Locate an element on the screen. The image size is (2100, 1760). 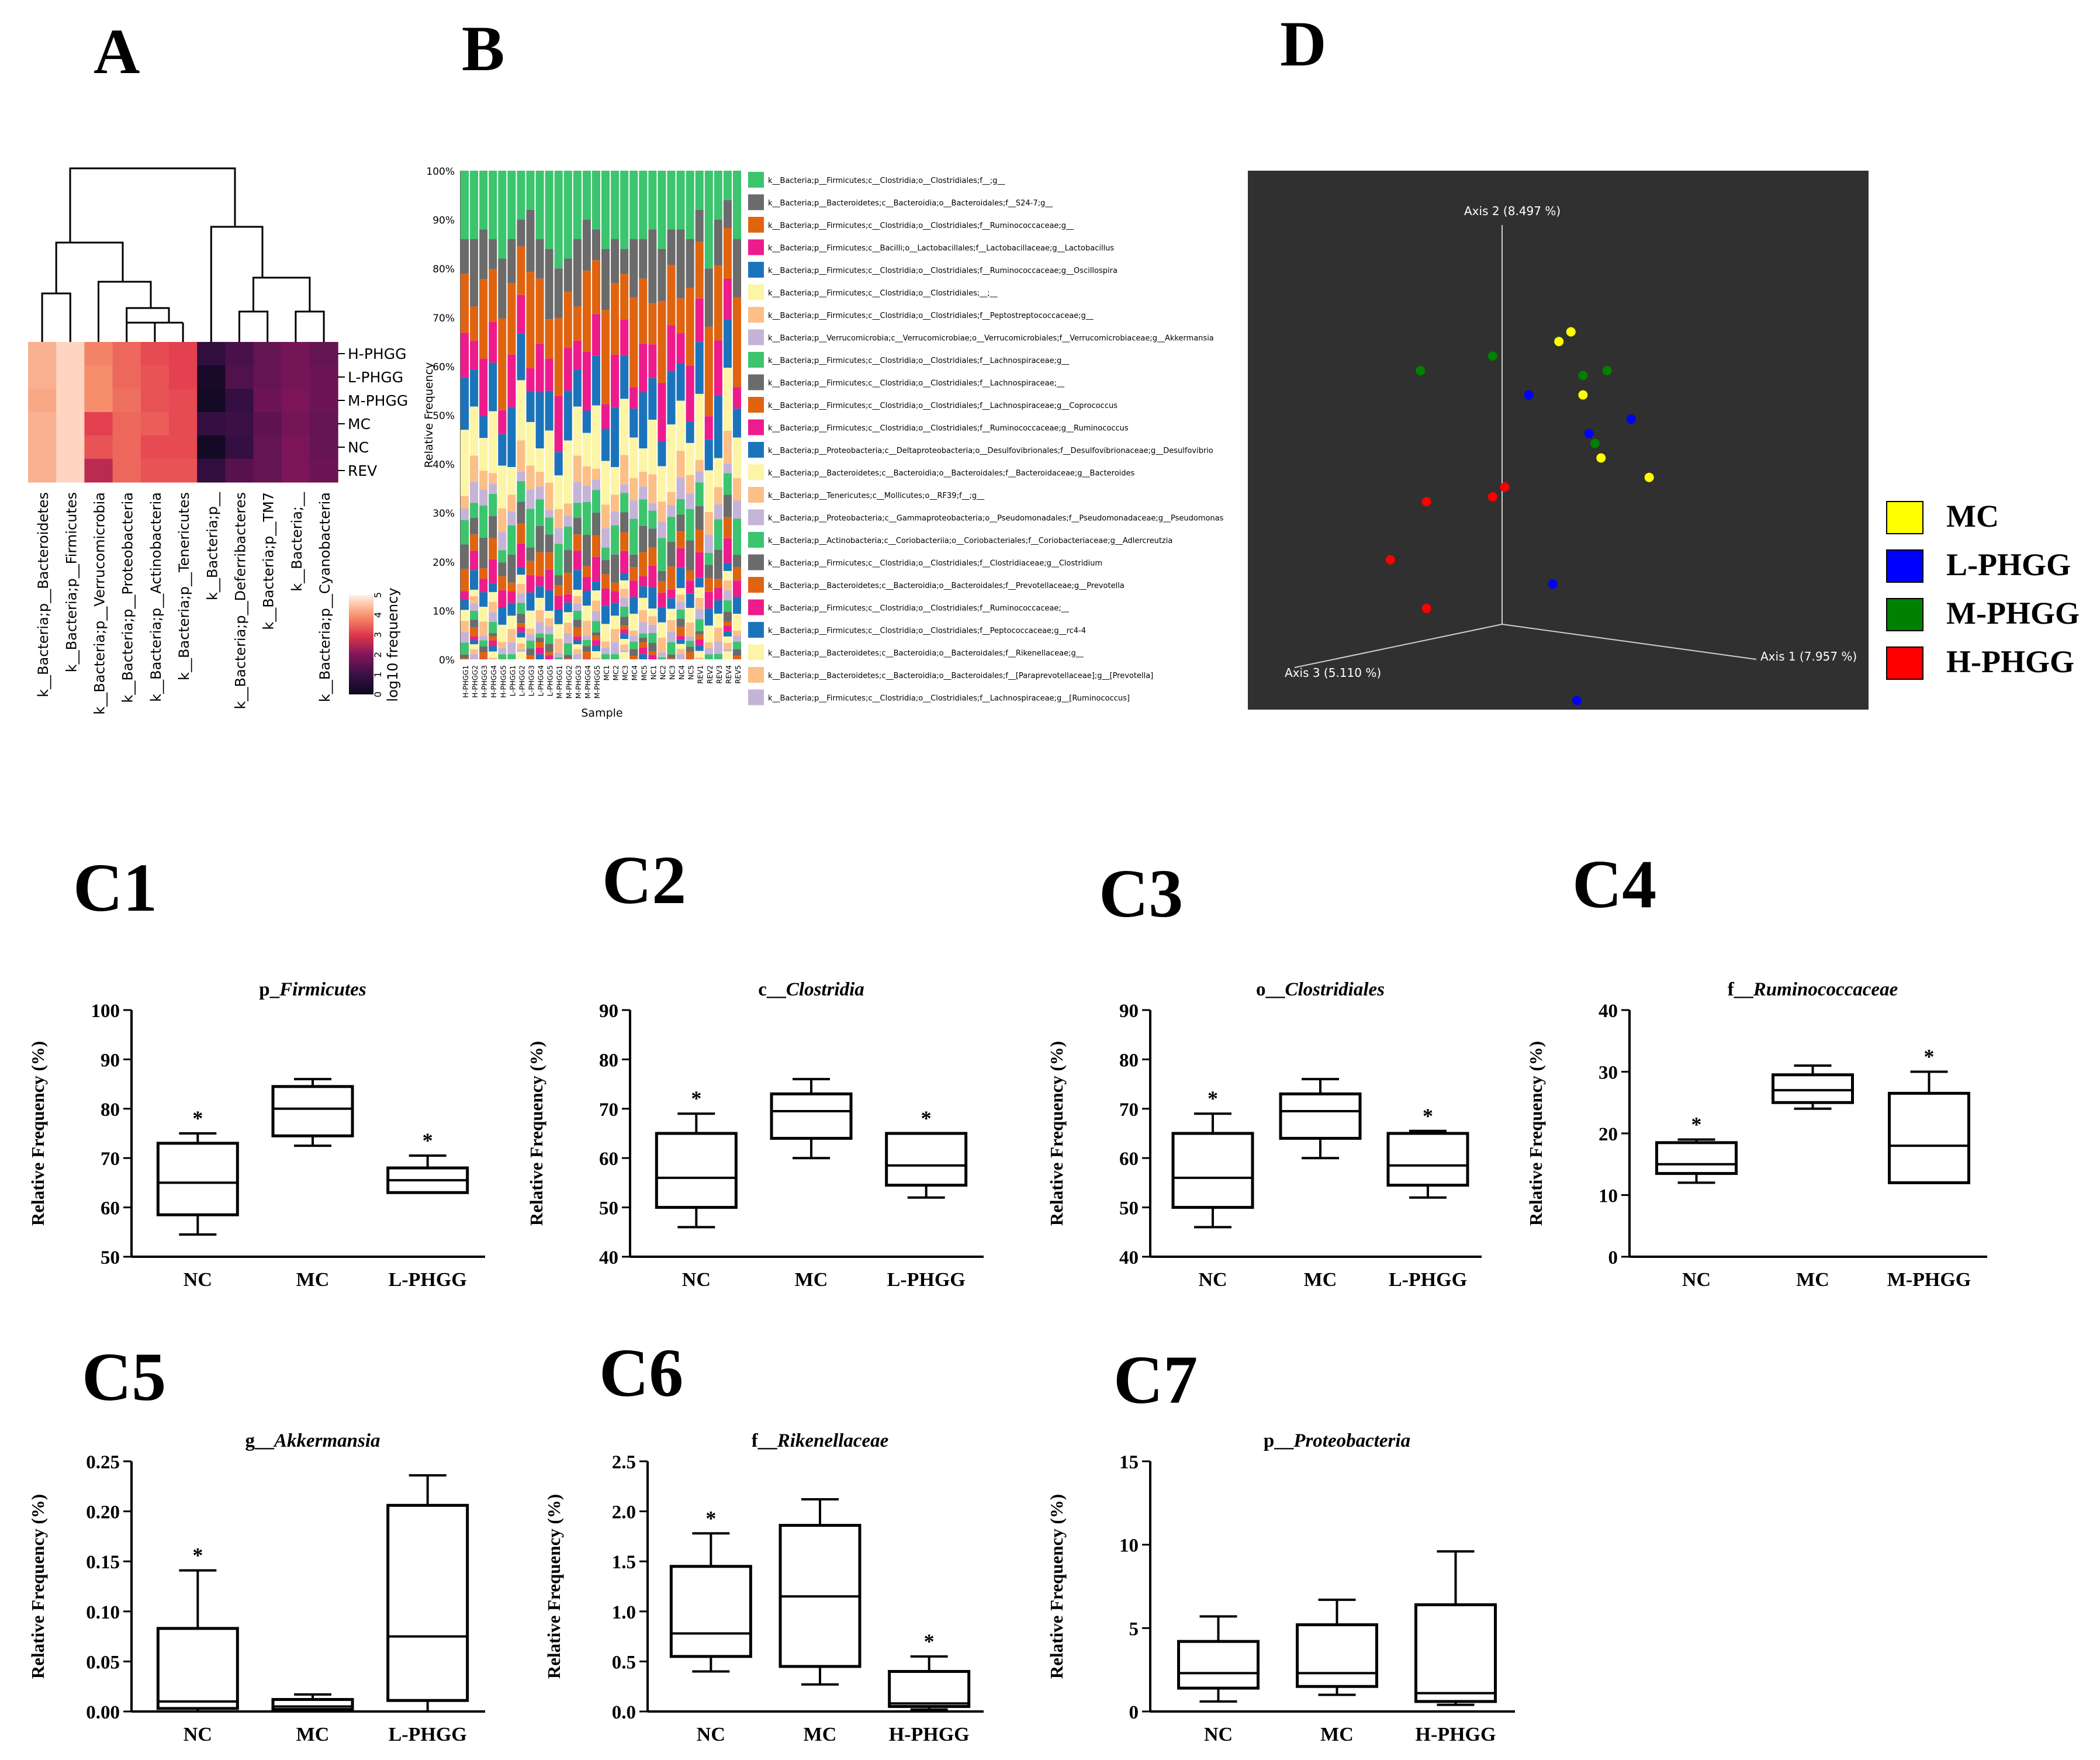
box-significance: * is located at coordinates (1428, 1116).